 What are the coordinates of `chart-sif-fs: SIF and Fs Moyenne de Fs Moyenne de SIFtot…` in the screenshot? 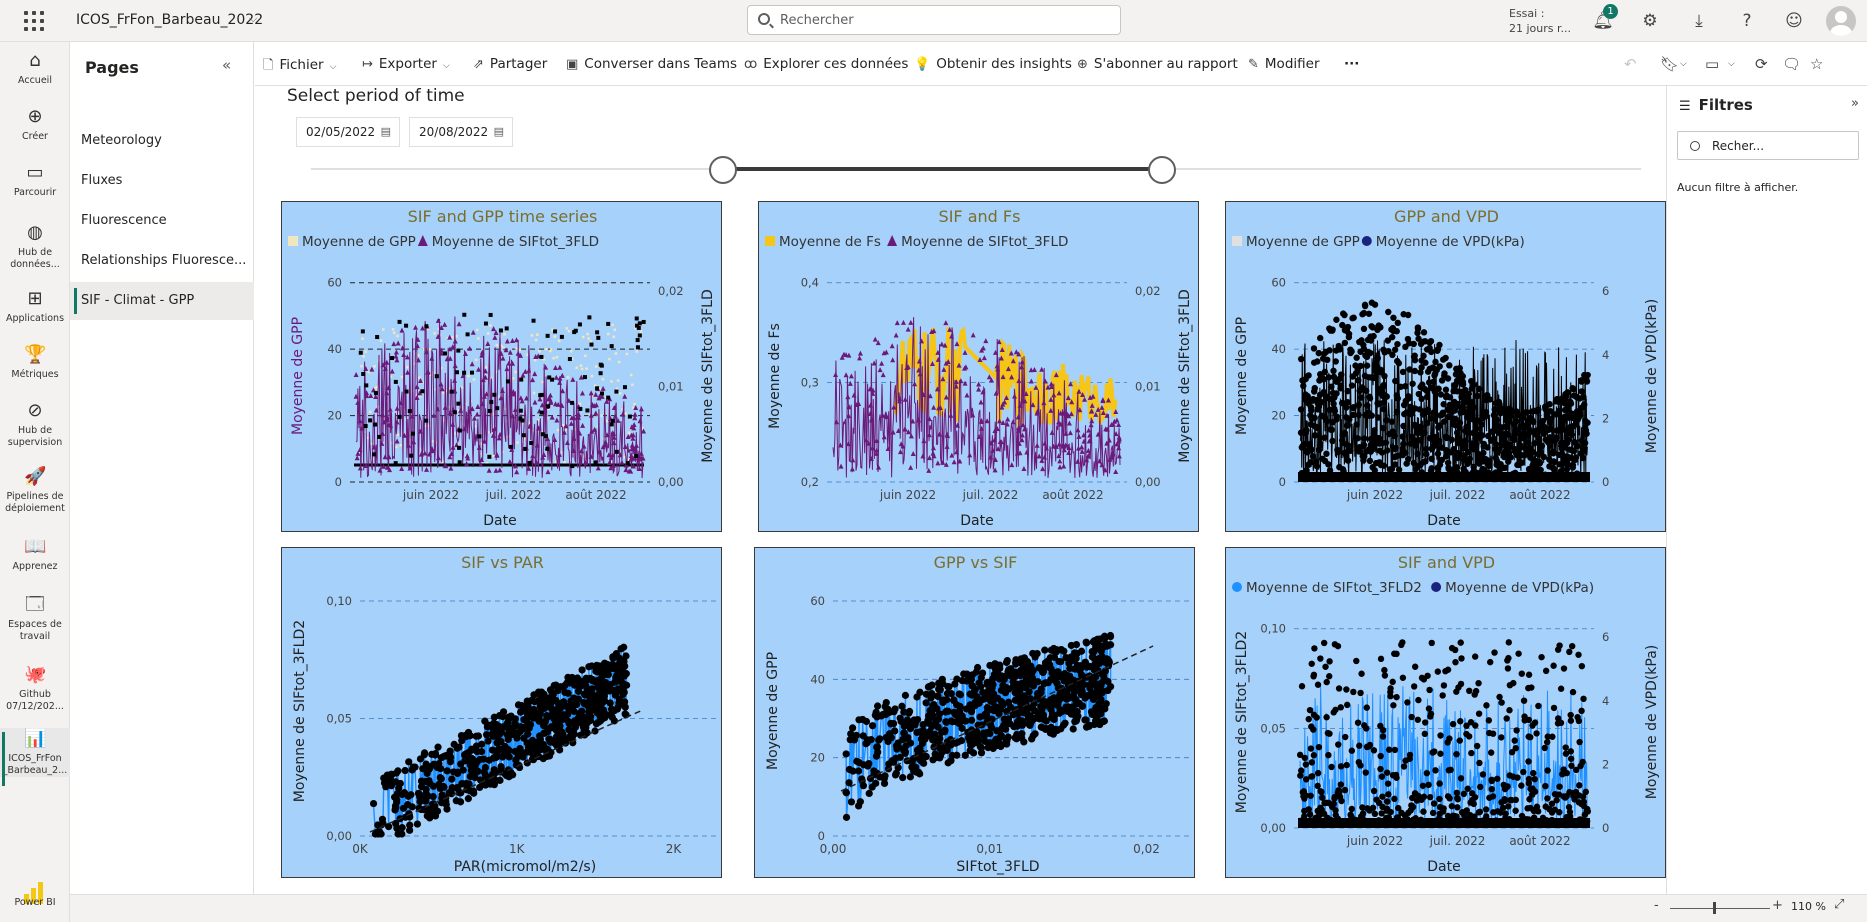 It's located at (978, 366).